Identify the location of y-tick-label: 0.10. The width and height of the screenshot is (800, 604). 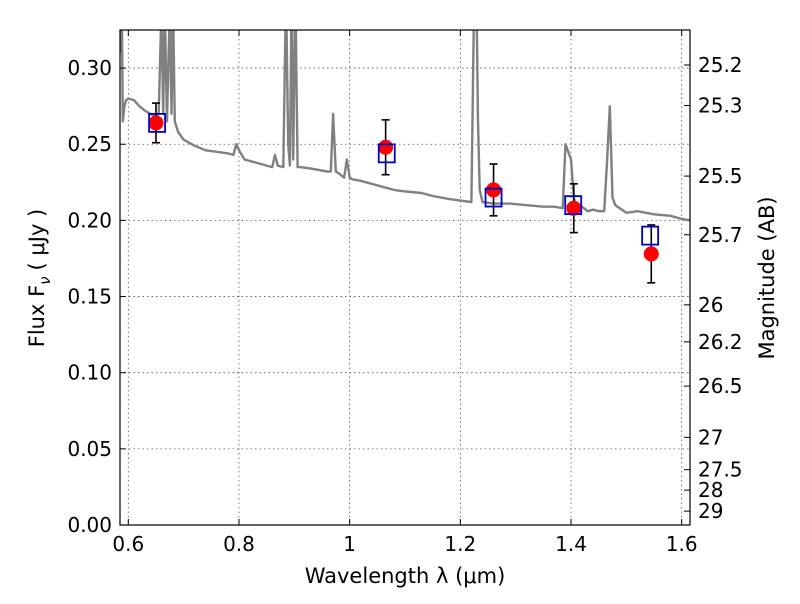
(89, 373).